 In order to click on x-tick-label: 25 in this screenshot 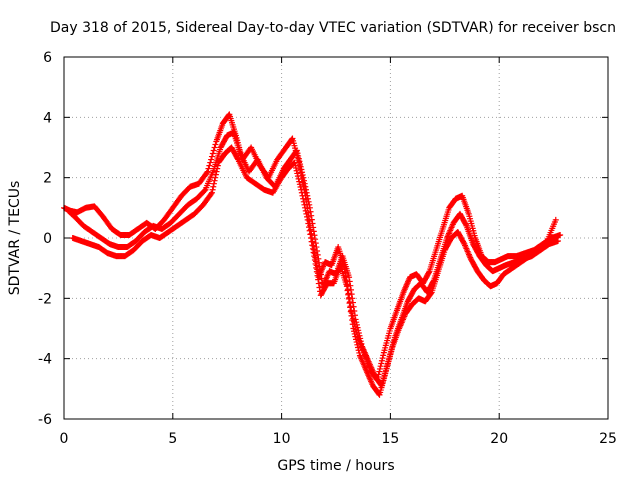, I will do `click(608, 439)`.